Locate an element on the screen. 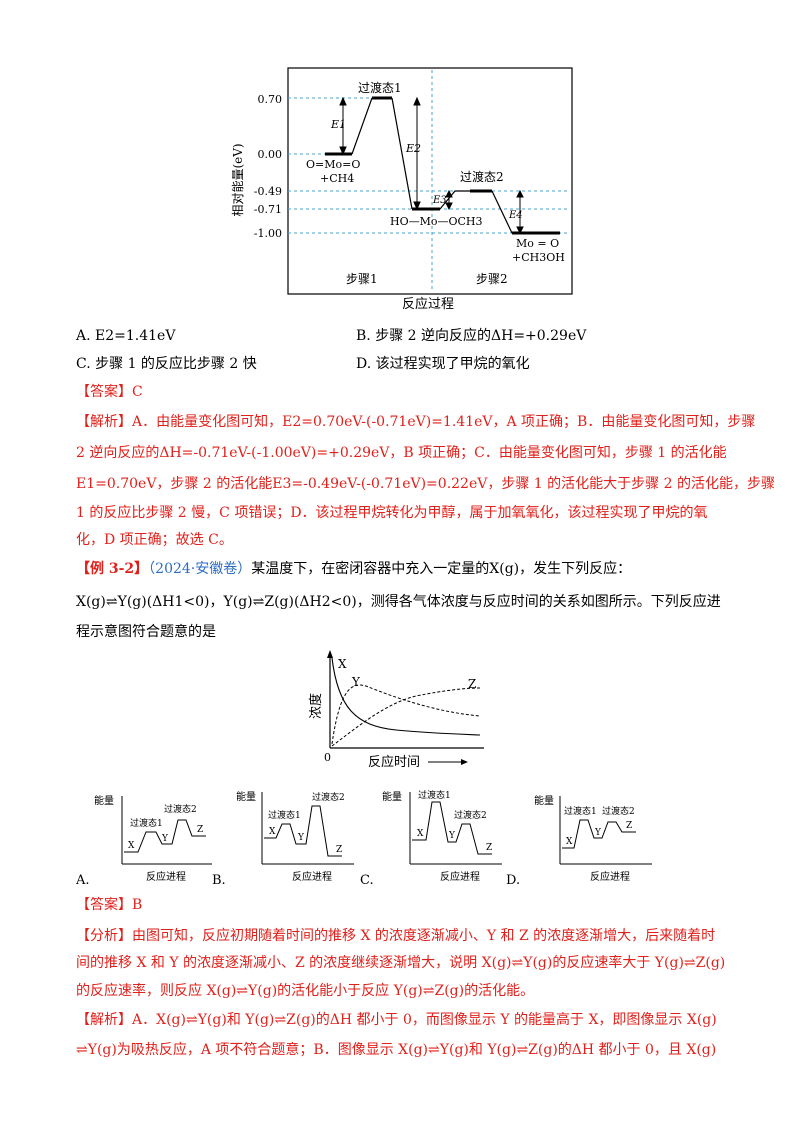  curve-z-label: Z is located at coordinates (472, 684).